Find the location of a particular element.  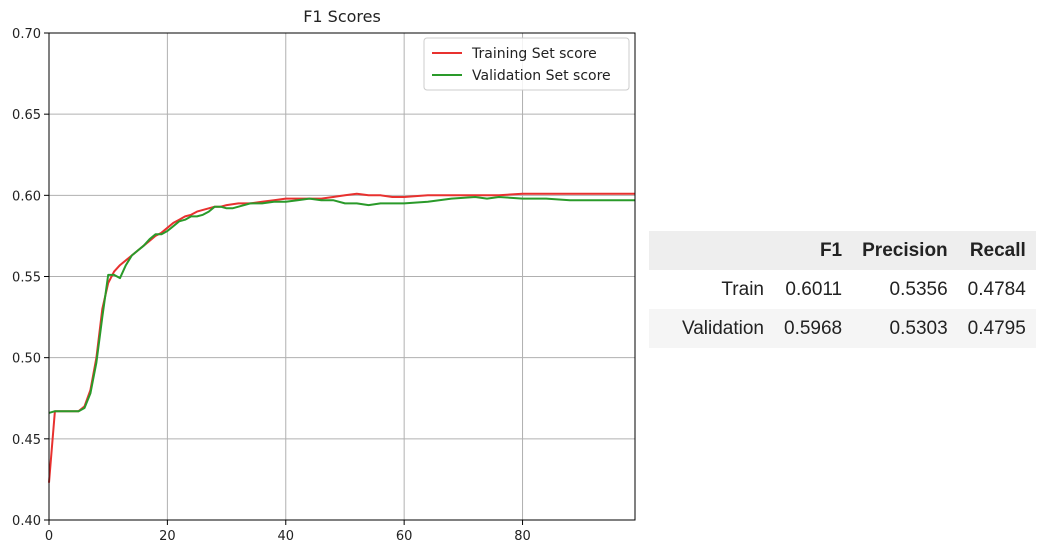

y-tick-label: 0.45 is located at coordinates (26, 440).